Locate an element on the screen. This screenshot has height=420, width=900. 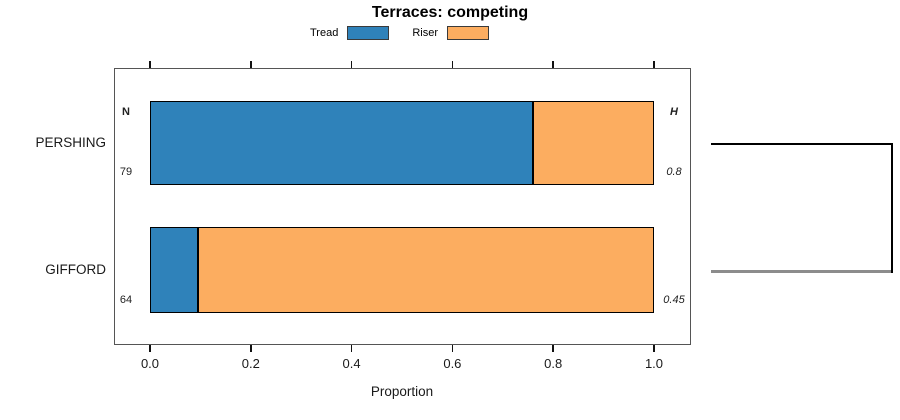
bar-row-gifford is located at coordinates (402, 270).